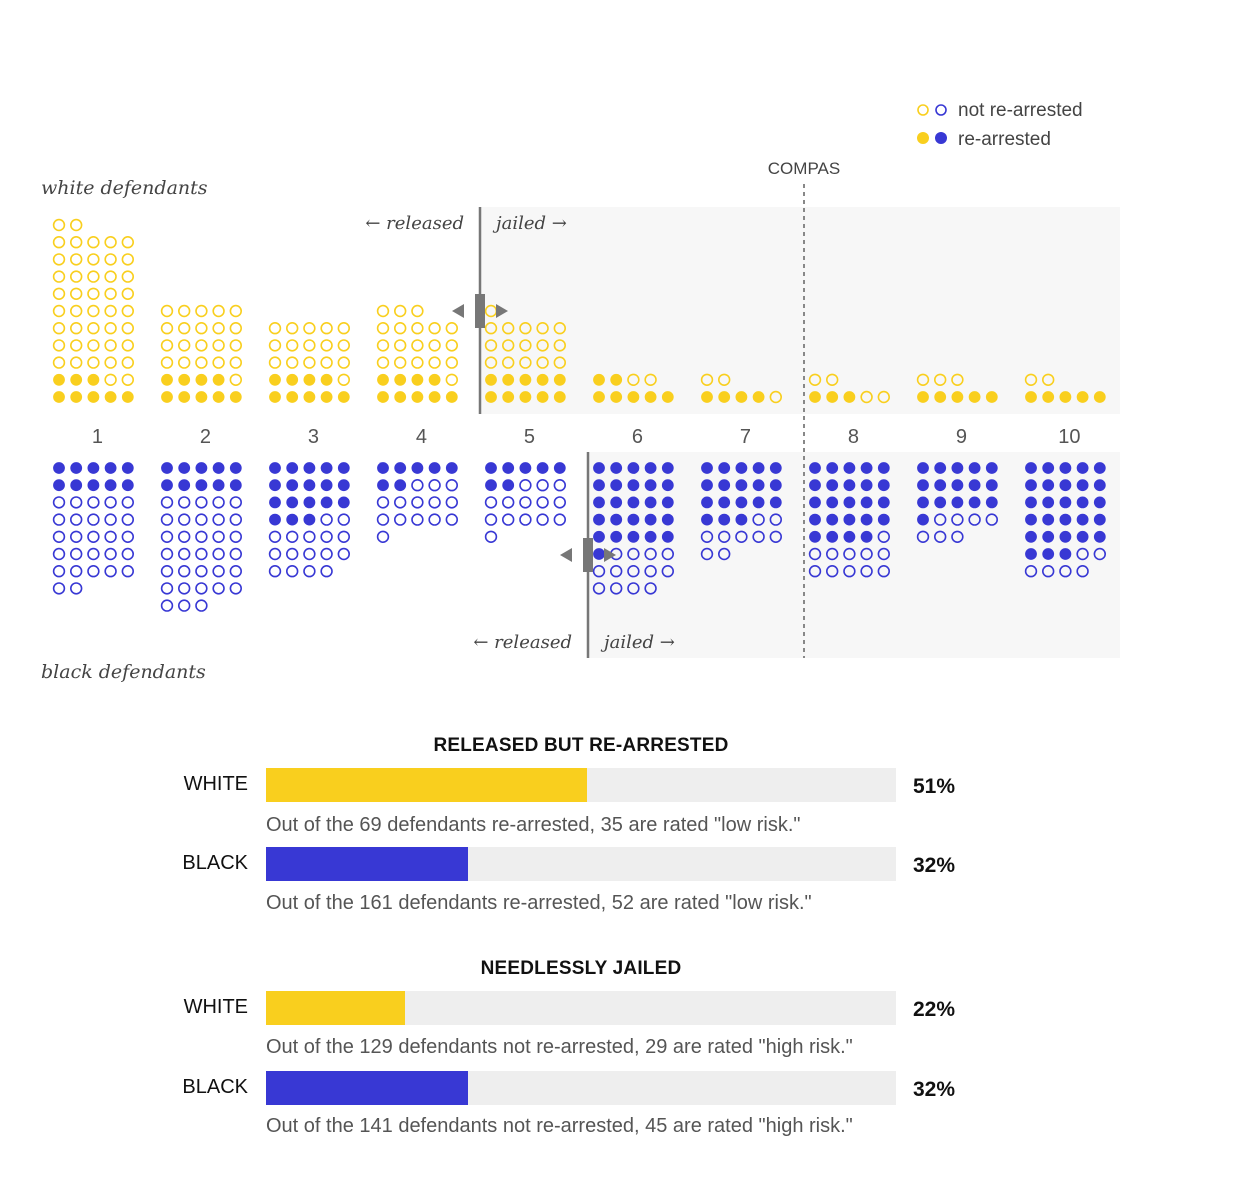 Image resolution: width=1242 pixels, height=1196 pixels. I want to click on black-dot-score-7-rearrested, so click(707, 519).